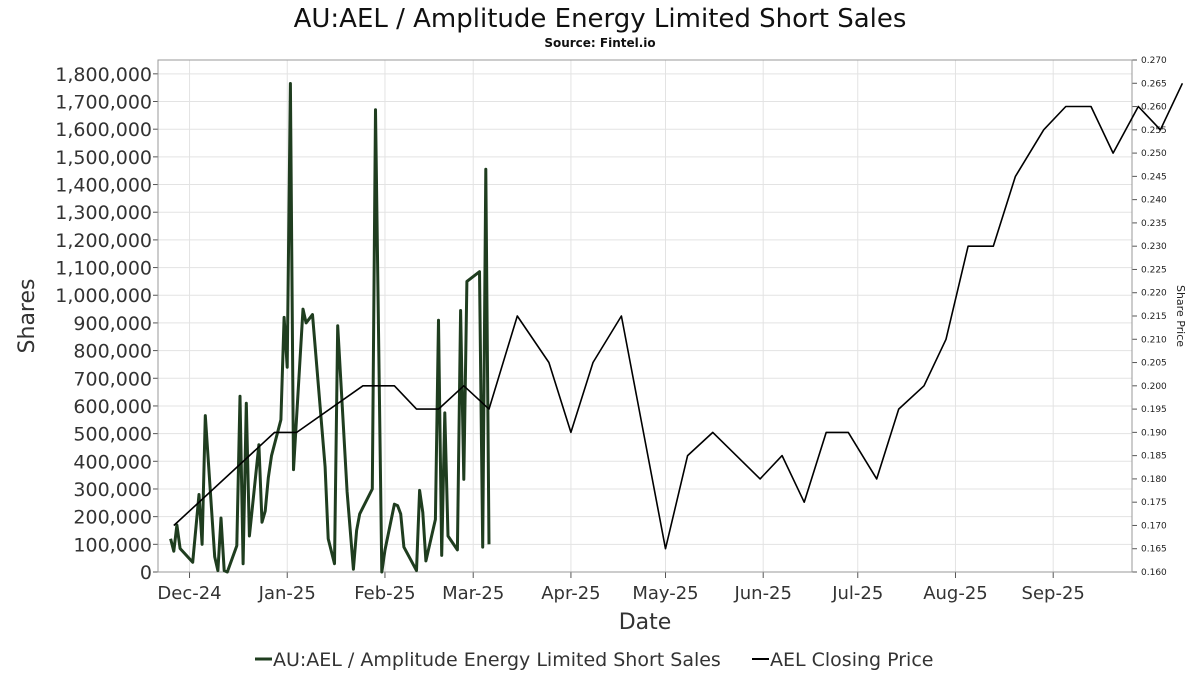 This screenshot has width=1200, height=675. Describe the element at coordinates (1154, 61) in the screenshot. I see `y2-tick-label: 0.270` at that location.